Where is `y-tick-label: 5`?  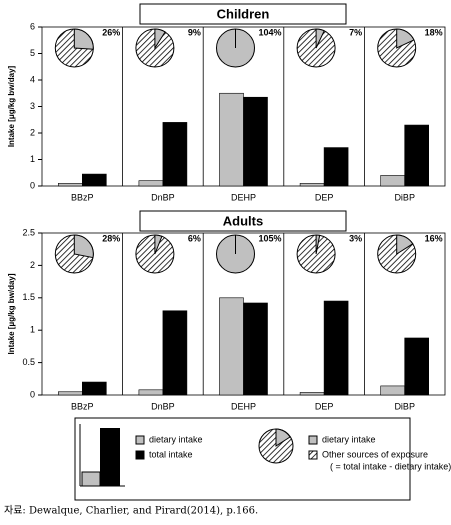 y-tick-label: 5 is located at coordinates (32, 53).